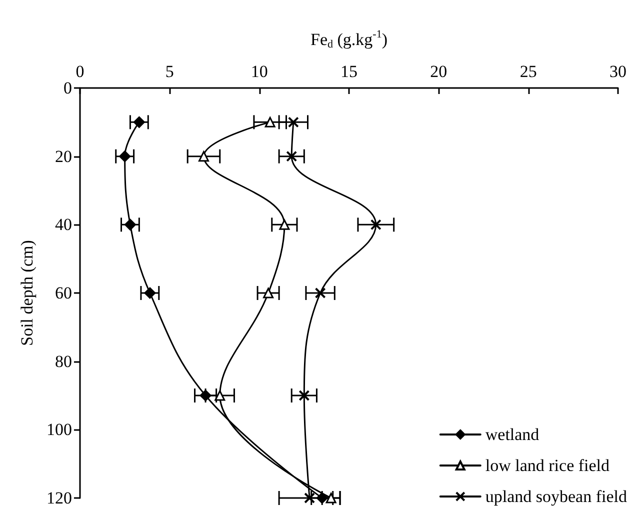  What do you see at coordinates (618, 71) in the screenshot?
I see `x-tick-label: 30` at bounding box center [618, 71].